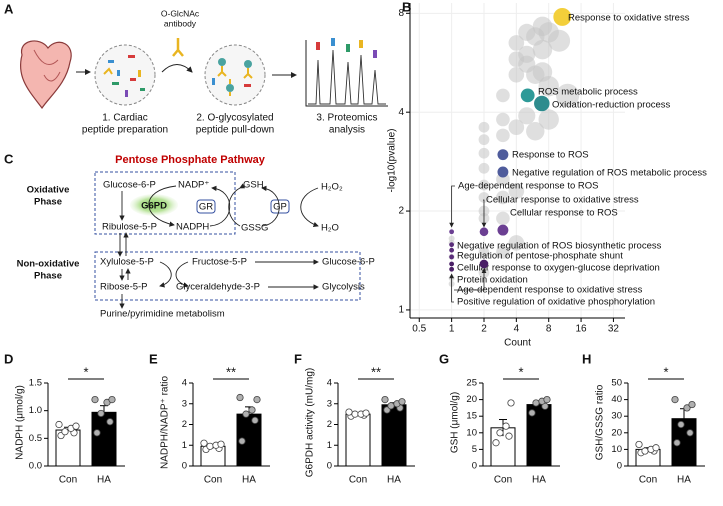  Describe the element at coordinates (474, 449) in the screenshot. I see `y-tick-label: 5` at that location.